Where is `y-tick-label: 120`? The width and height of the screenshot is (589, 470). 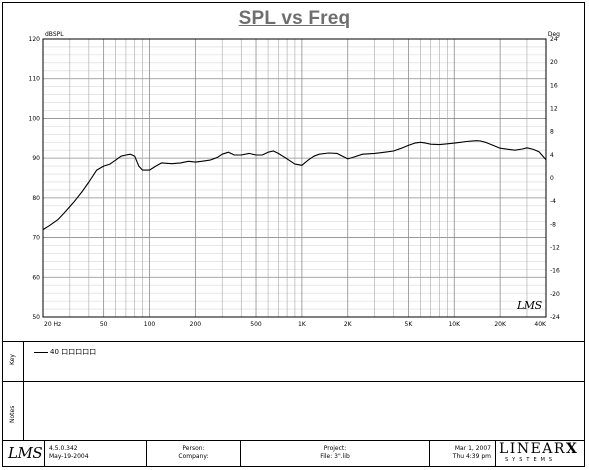 y-tick-label: 120 is located at coordinates (35, 39).